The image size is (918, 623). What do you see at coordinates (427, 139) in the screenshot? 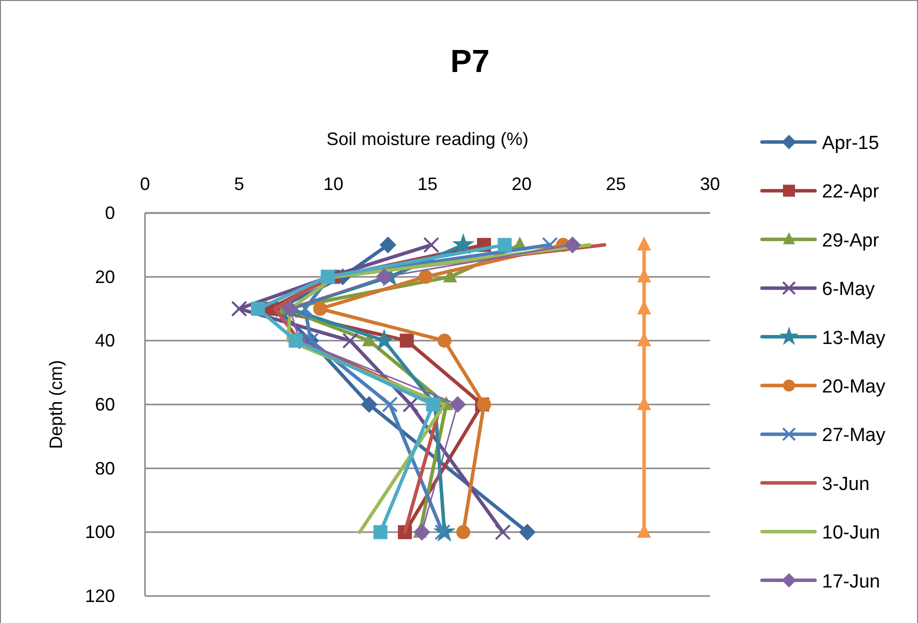
I see `x-axis-title: Soil moisture reading (%)` at bounding box center [427, 139].